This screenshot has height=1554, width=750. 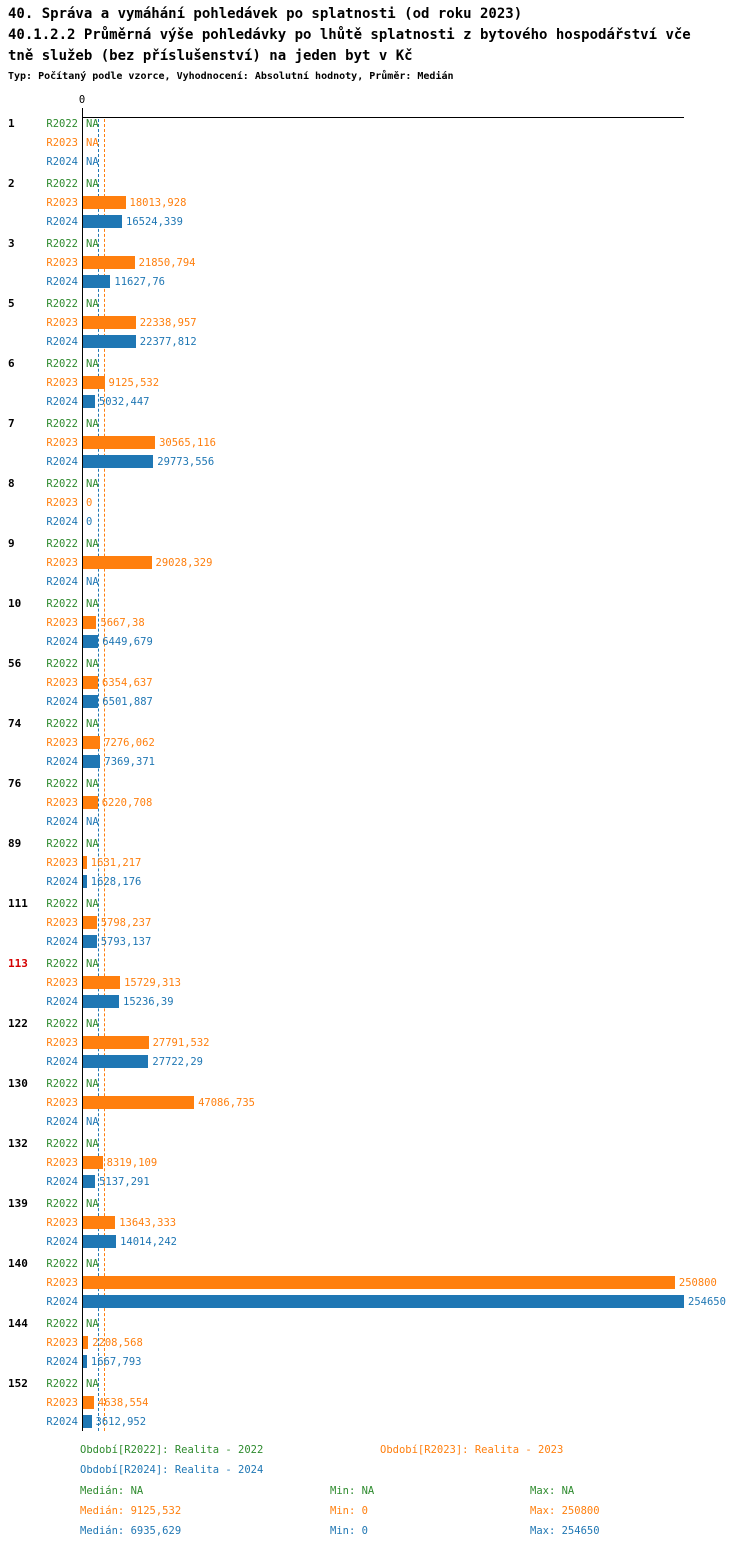 I want to click on median-line-r2024, so click(x=99, y=775).